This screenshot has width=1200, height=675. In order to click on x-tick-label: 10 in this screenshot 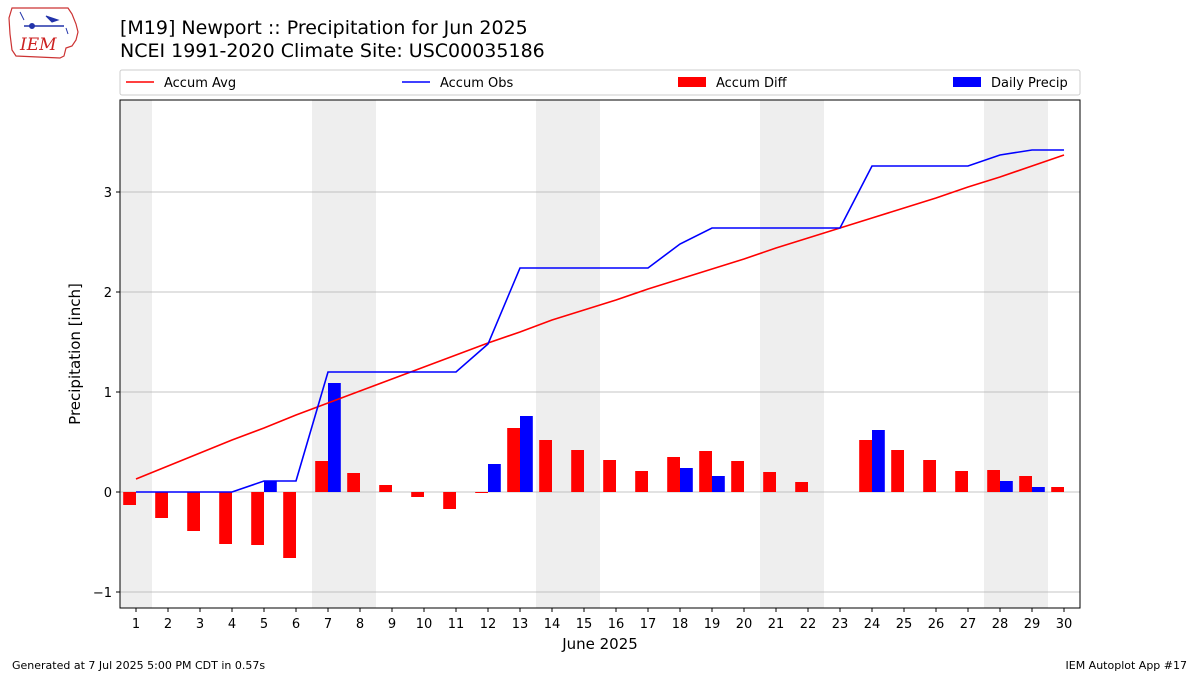, I will do `click(424, 624)`.